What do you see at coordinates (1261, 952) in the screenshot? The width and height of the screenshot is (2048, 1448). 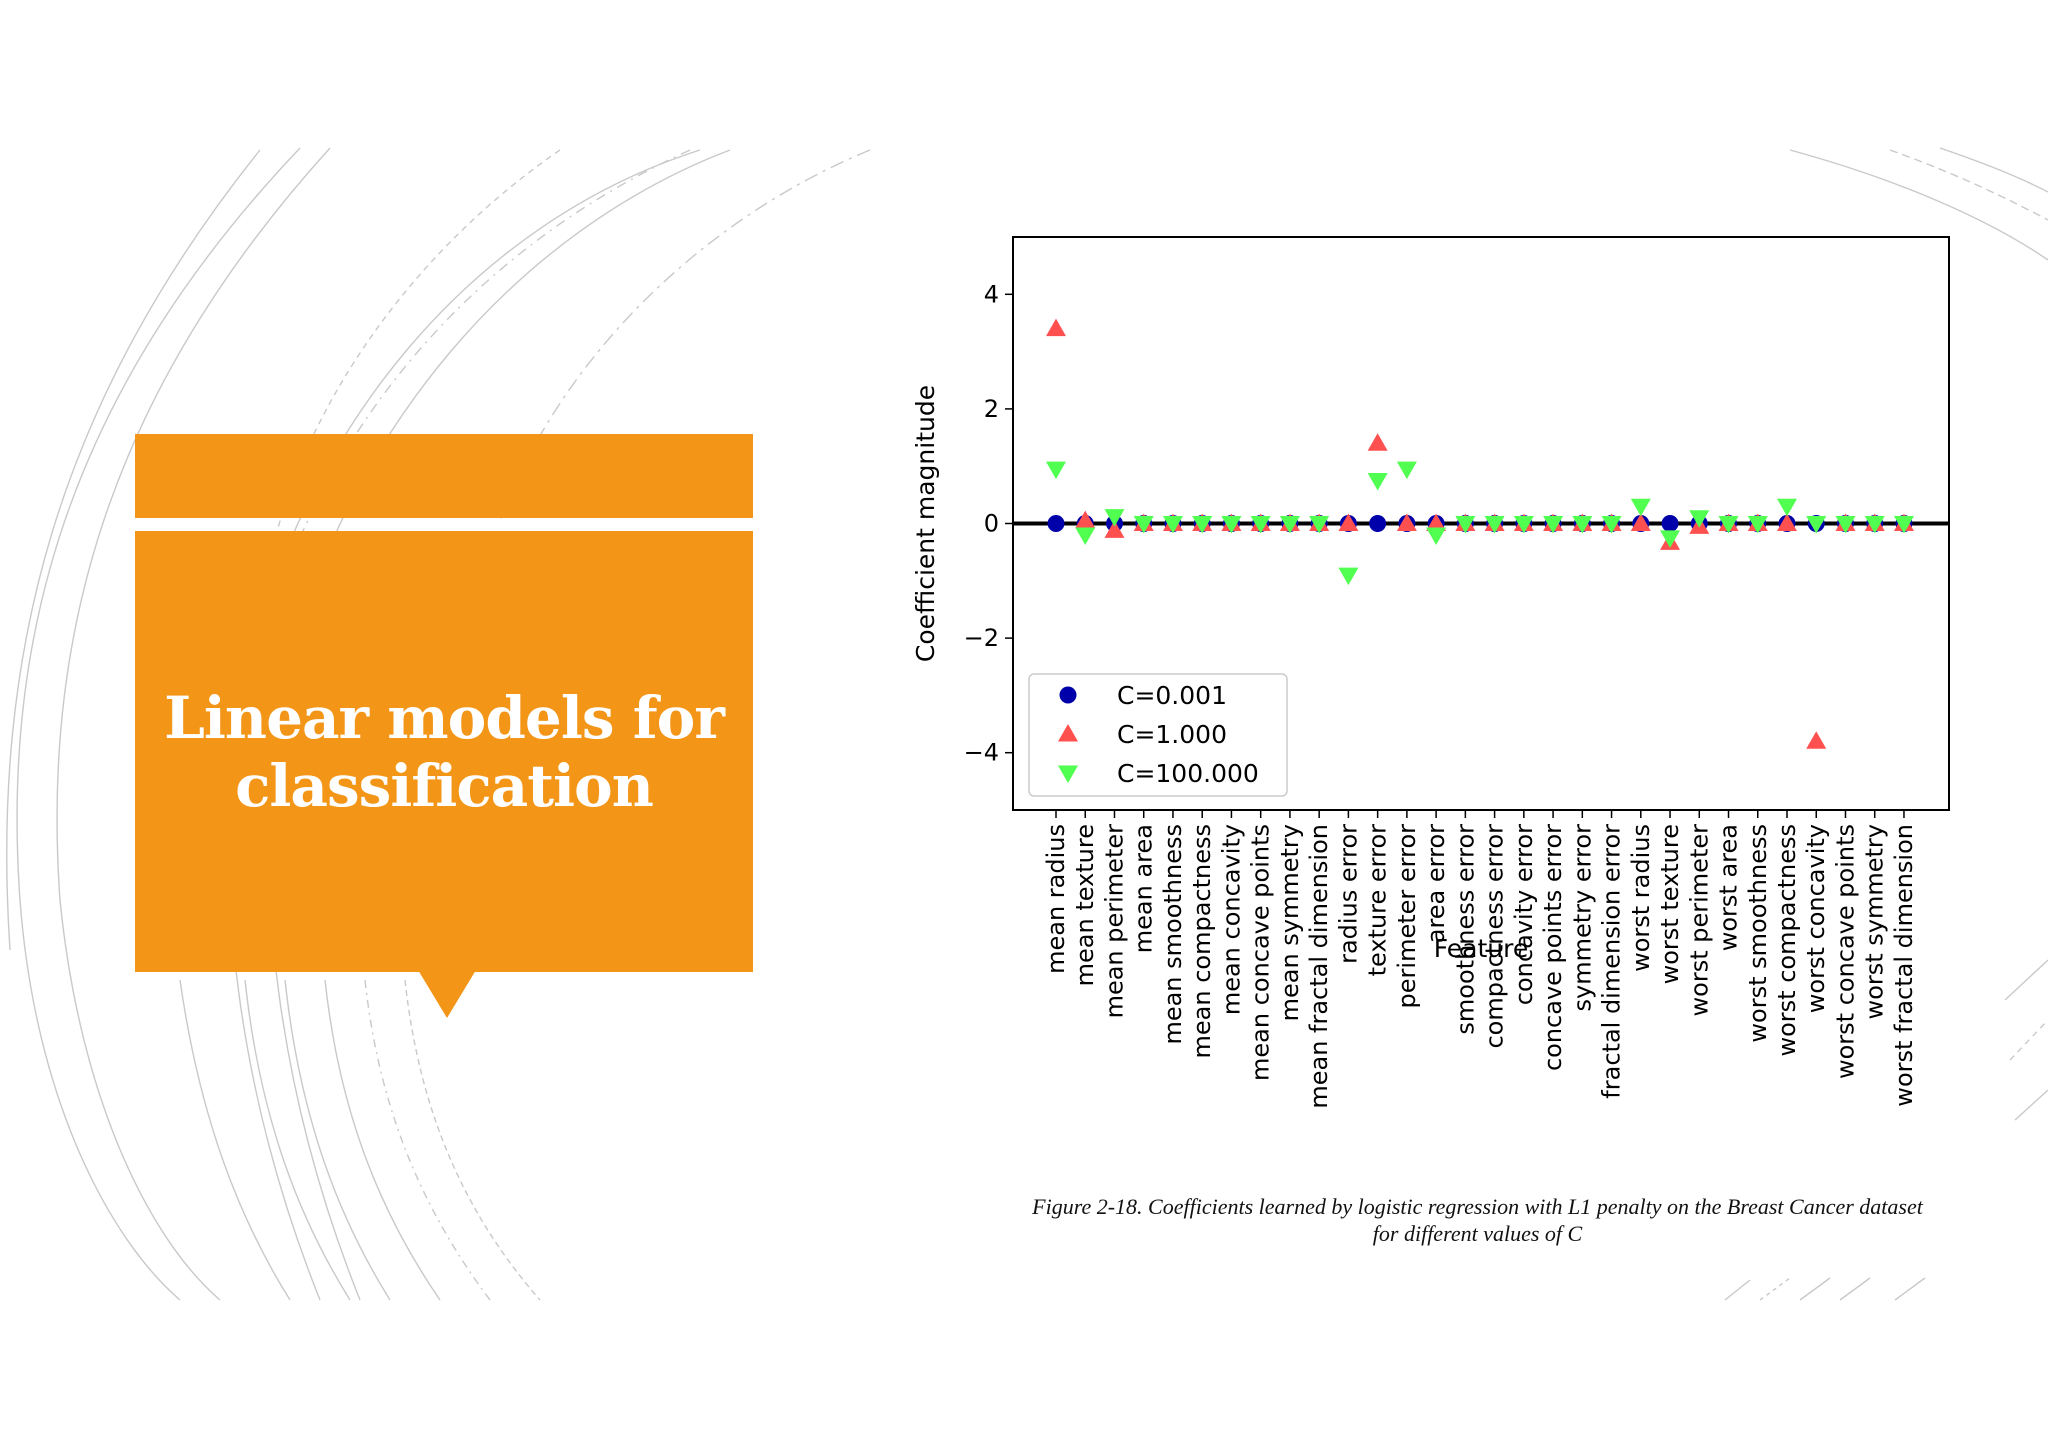 I see `x-tick-label: mean concave points` at bounding box center [1261, 952].